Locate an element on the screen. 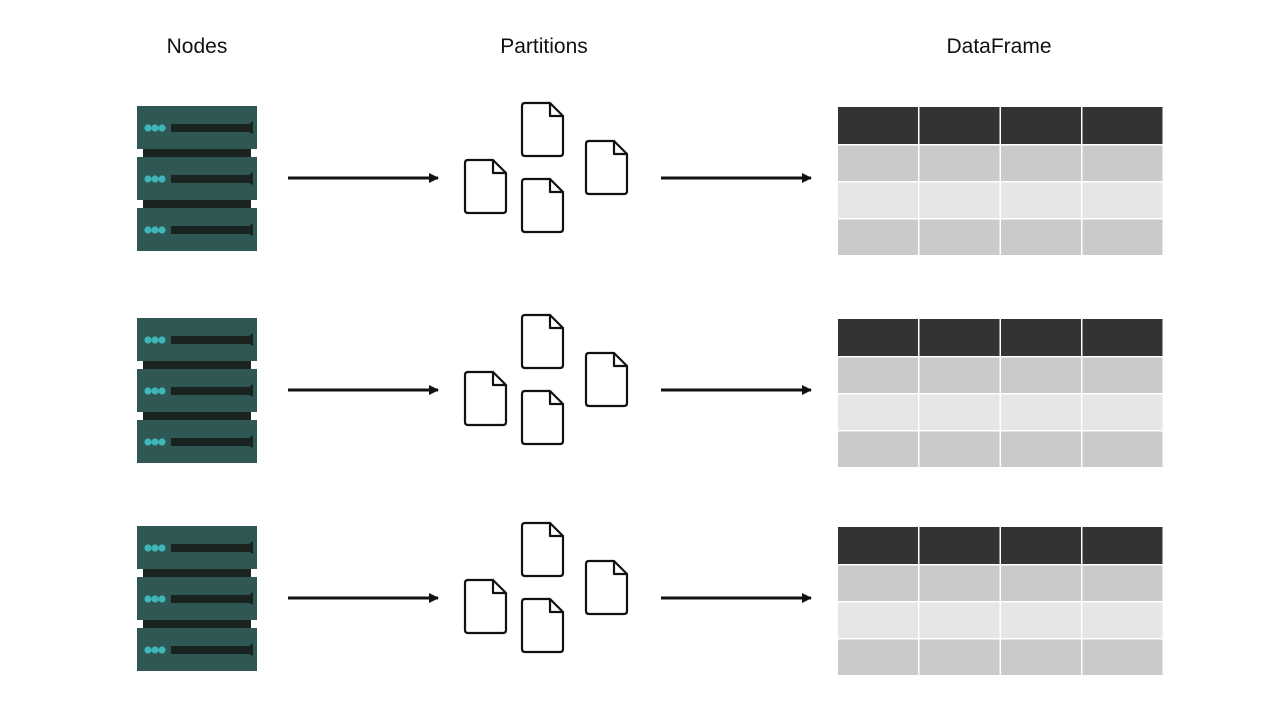 This screenshot has width=1280, height=720. dataframe-header: DataFrame is located at coordinates (999, 46).